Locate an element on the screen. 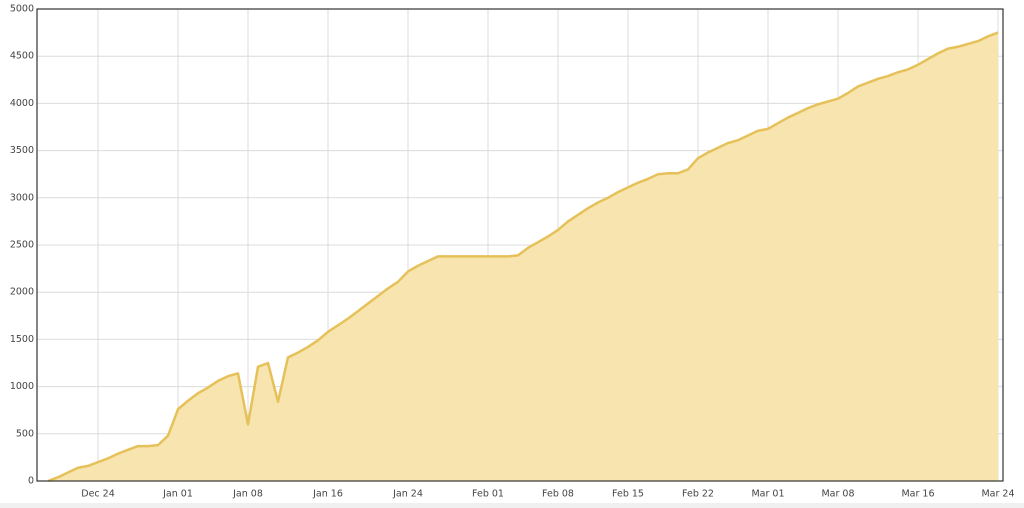  x-tick-label: Feb 15 is located at coordinates (628, 494).